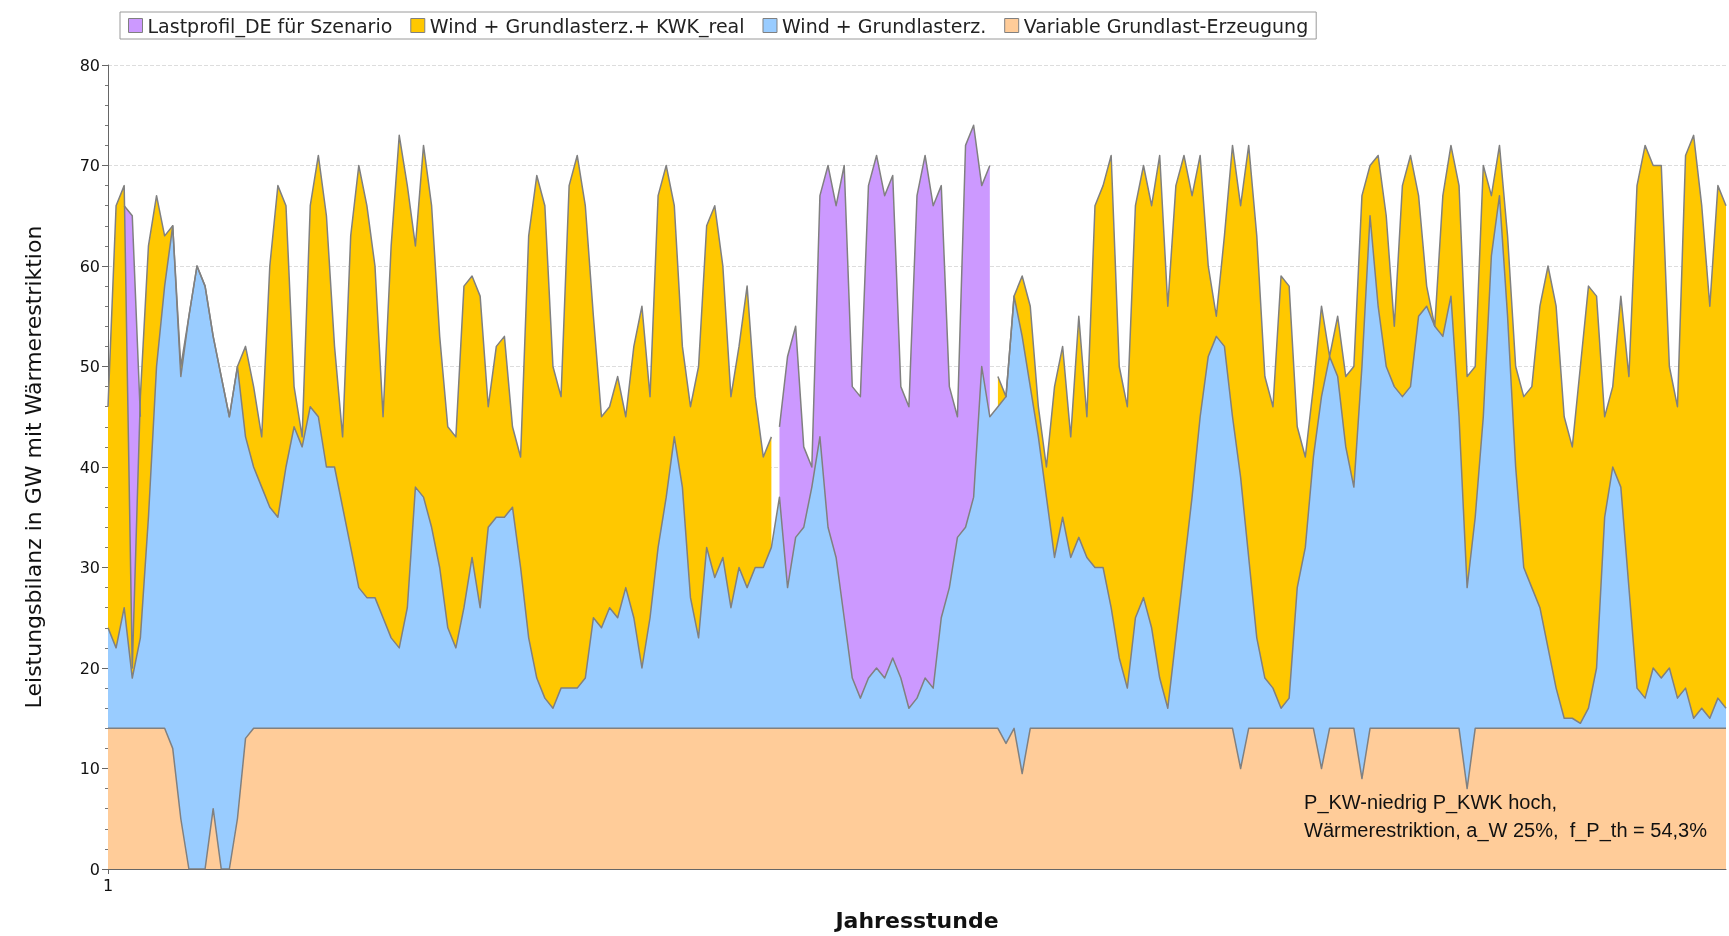 This screenshot has width=1729, height=936. Describe the element at coordinates (89, 768) in the screenshot. I see `y-tick-label: 10` at that location.